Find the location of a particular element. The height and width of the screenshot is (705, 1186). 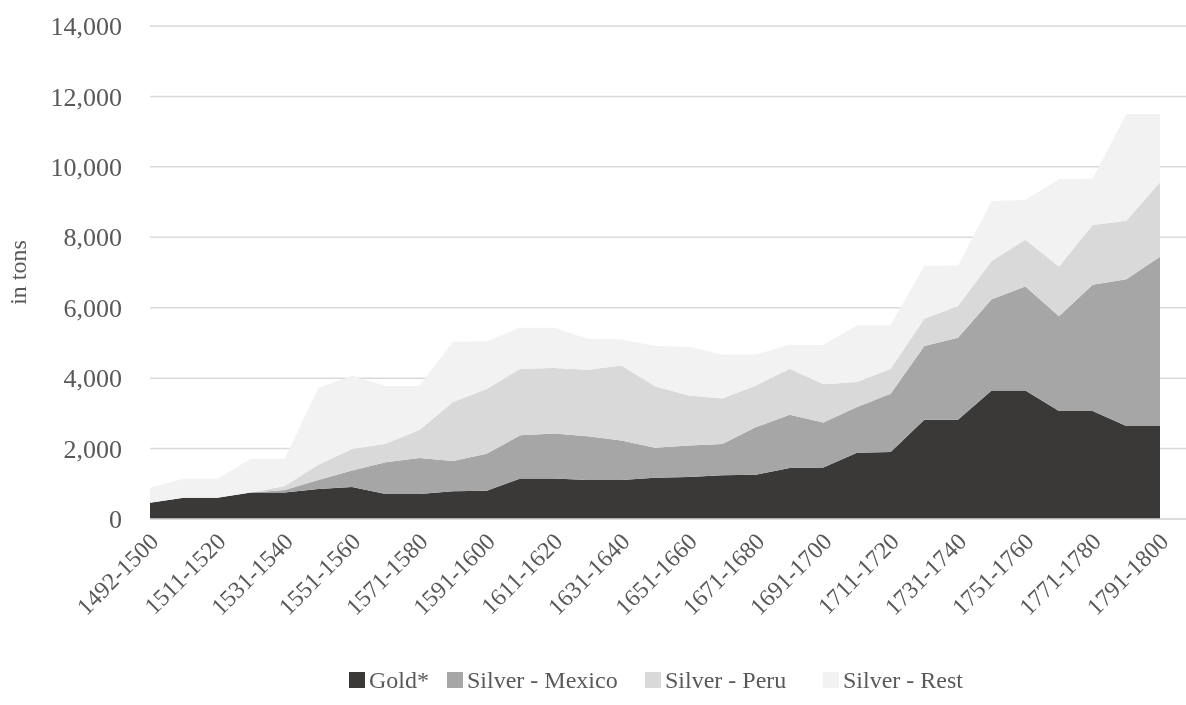

y-tick-label: 4,000 is located at coordinates (92, 379).